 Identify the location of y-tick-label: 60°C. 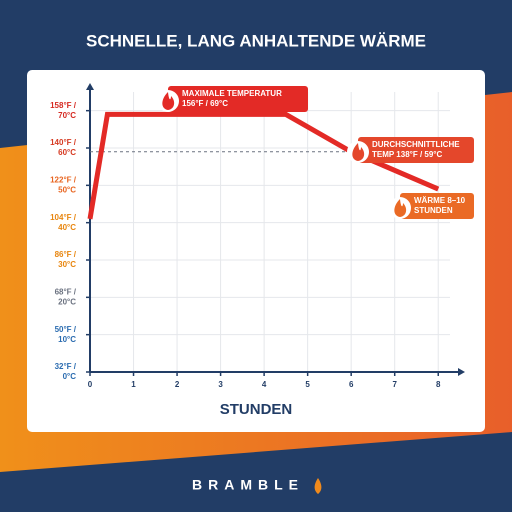
(67, 152).